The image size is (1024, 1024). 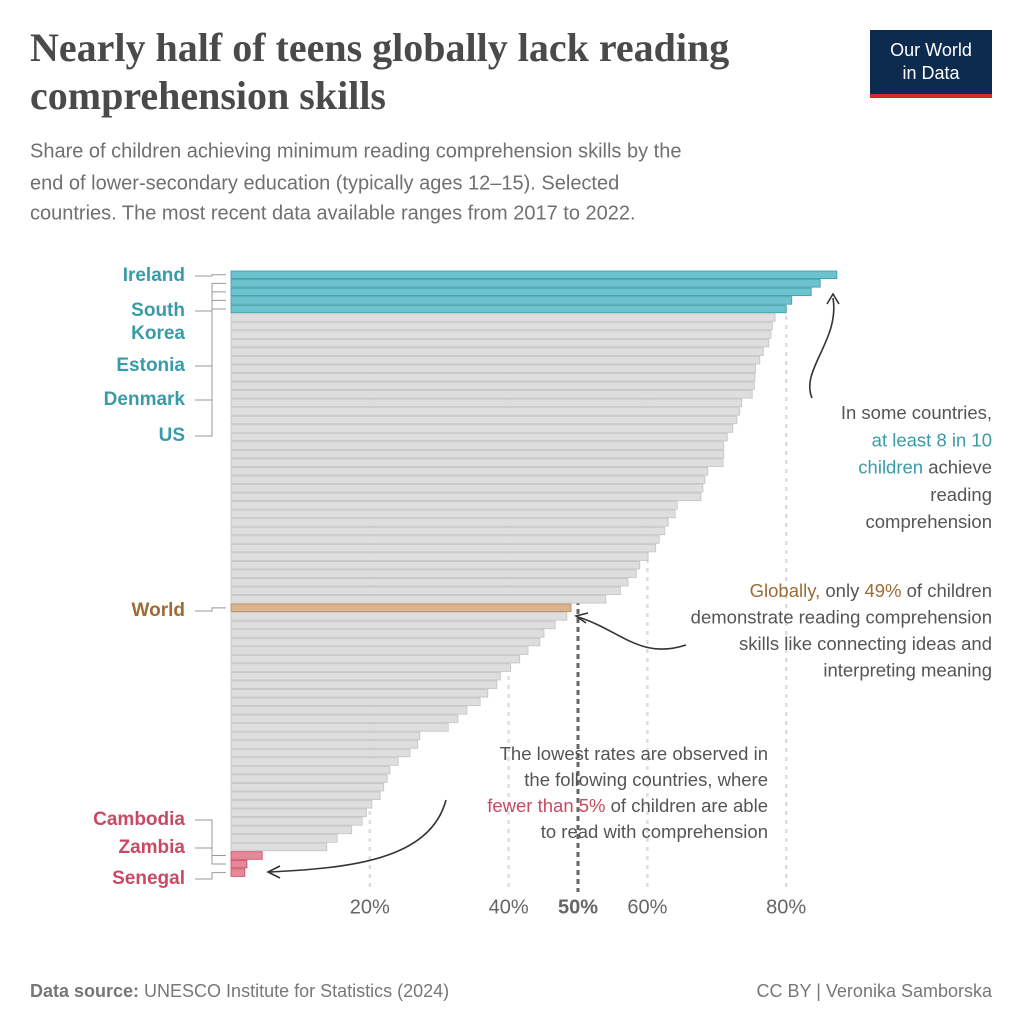 I want to click on category-label: South Korea, so click(x=158, y=322).